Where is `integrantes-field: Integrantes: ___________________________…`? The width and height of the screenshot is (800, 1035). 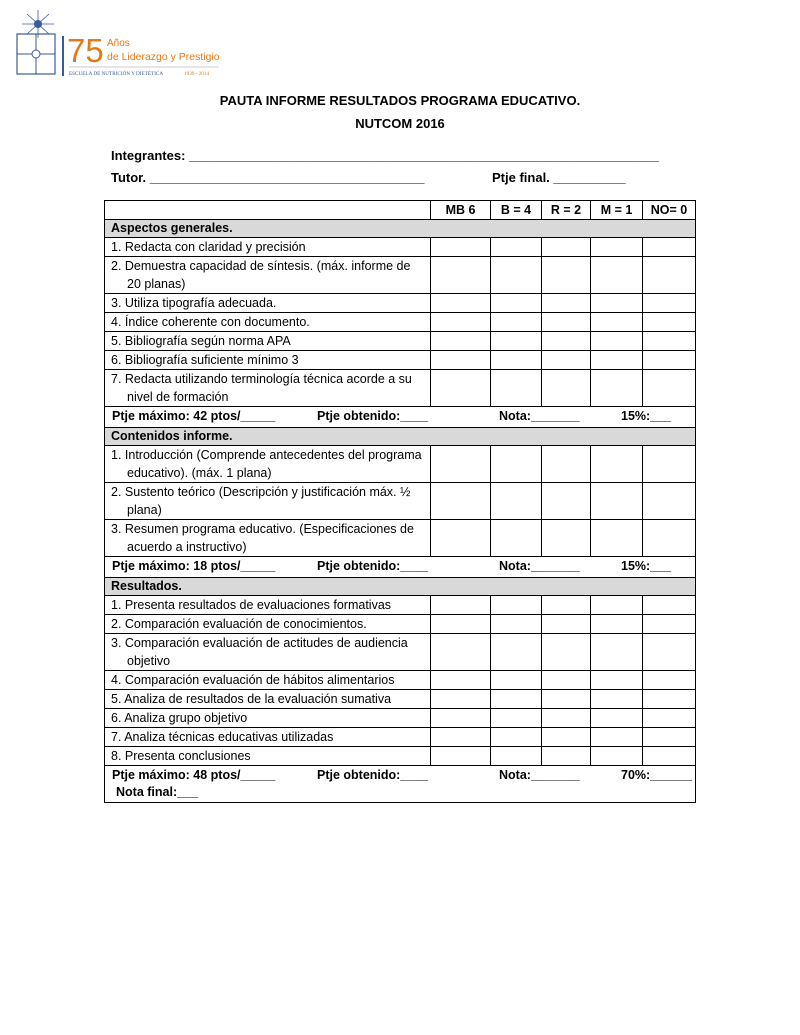
integrantes-field: Integrantes: ___________________________… is located at coordinates (385, 155).